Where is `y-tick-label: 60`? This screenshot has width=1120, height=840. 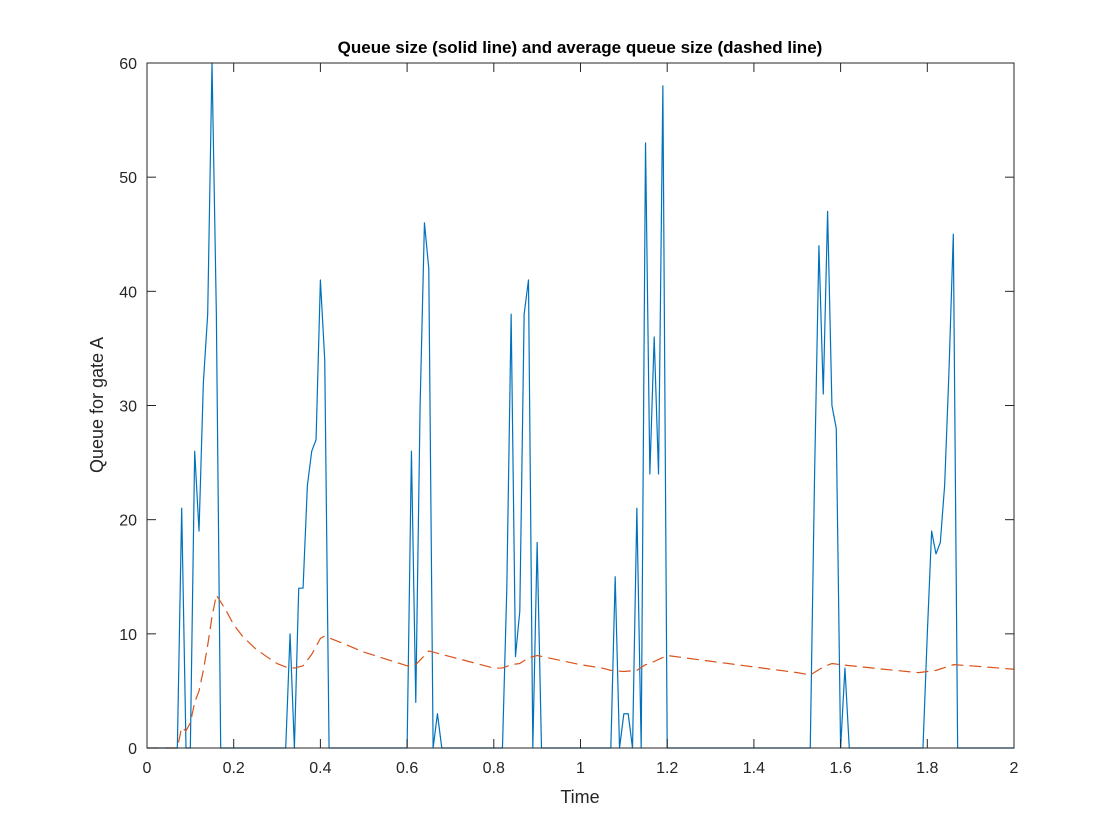 y-tick-label: 60 is located at coordinates (128, 64).